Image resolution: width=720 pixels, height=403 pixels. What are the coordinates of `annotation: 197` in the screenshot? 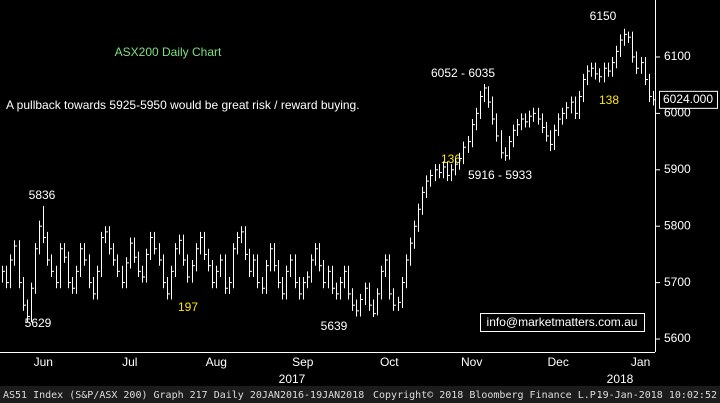 It's located at (188, 307).